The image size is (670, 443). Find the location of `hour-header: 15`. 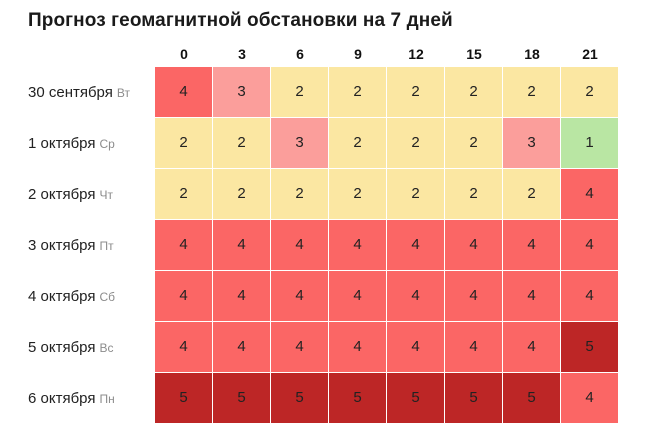

hour-header: 15 is located at coordinates (474, 54).